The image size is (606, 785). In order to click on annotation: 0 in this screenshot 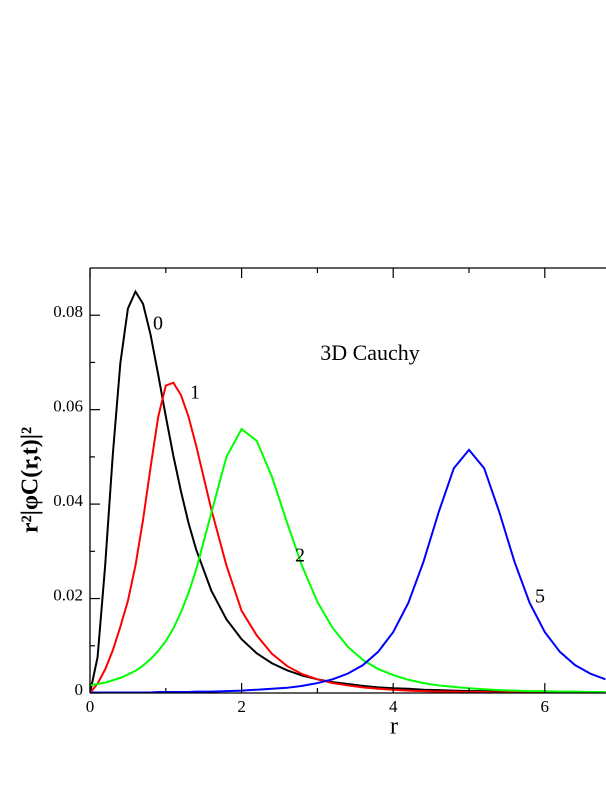, I will do `click(158, 324)`.